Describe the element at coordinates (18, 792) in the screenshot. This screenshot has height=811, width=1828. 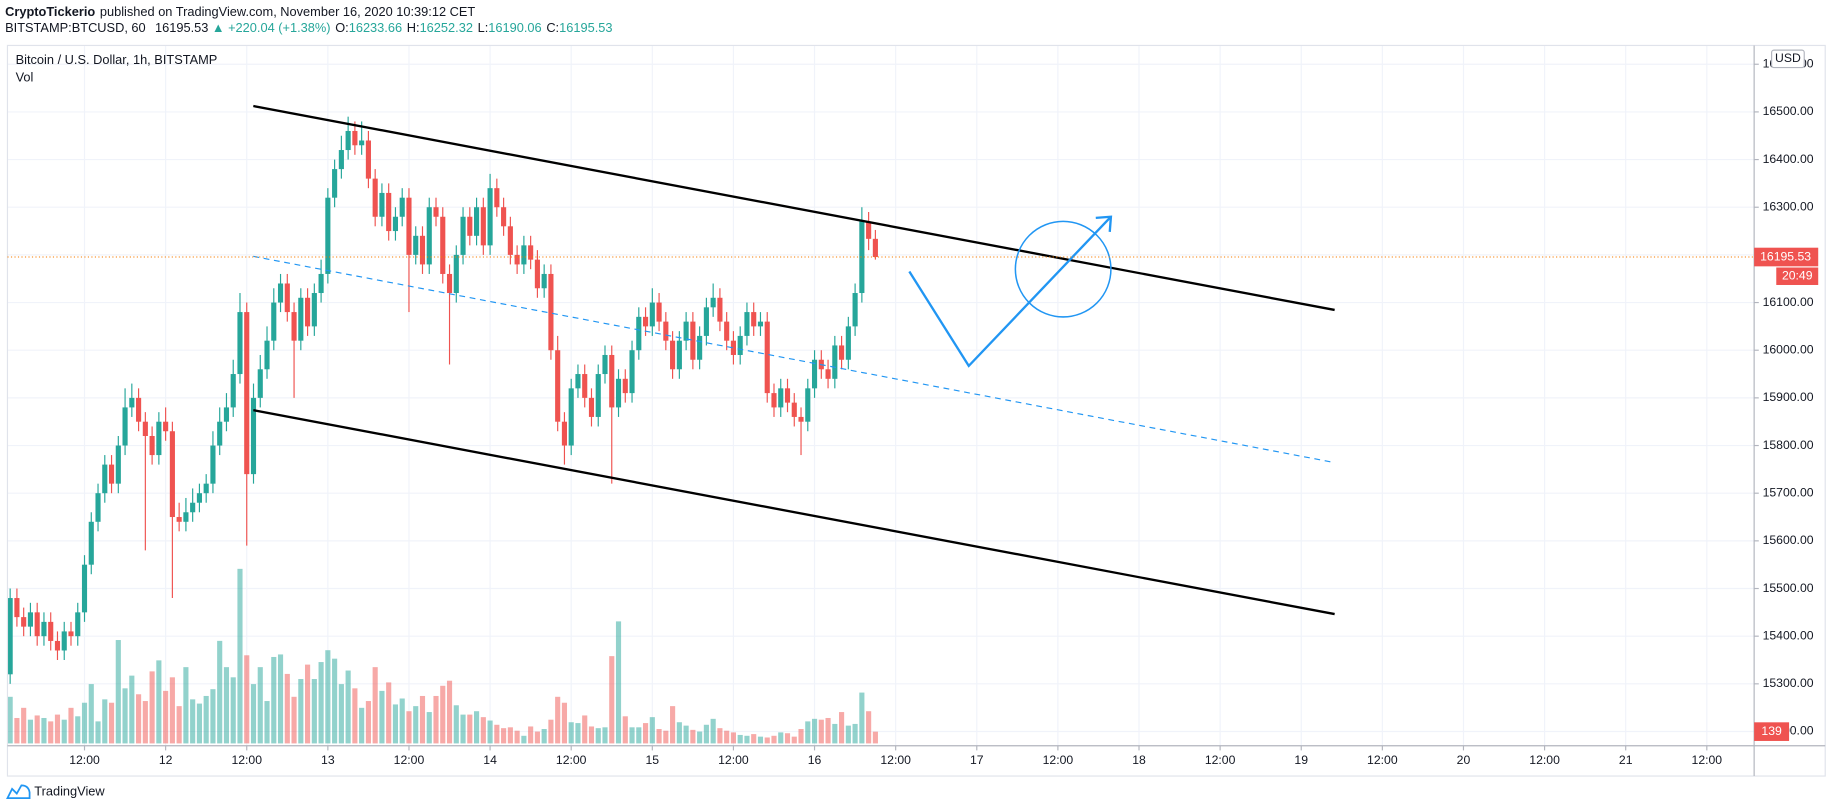
I see `brand-logo` at that location.